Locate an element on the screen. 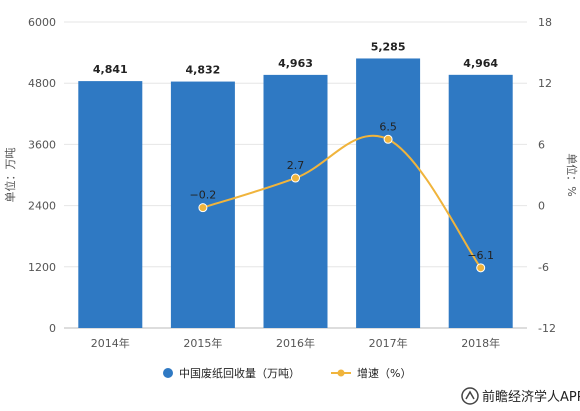 This screenshot has height=411, width=580. left-axis-tick-label: 2400 is located at coordinates (42, 206).